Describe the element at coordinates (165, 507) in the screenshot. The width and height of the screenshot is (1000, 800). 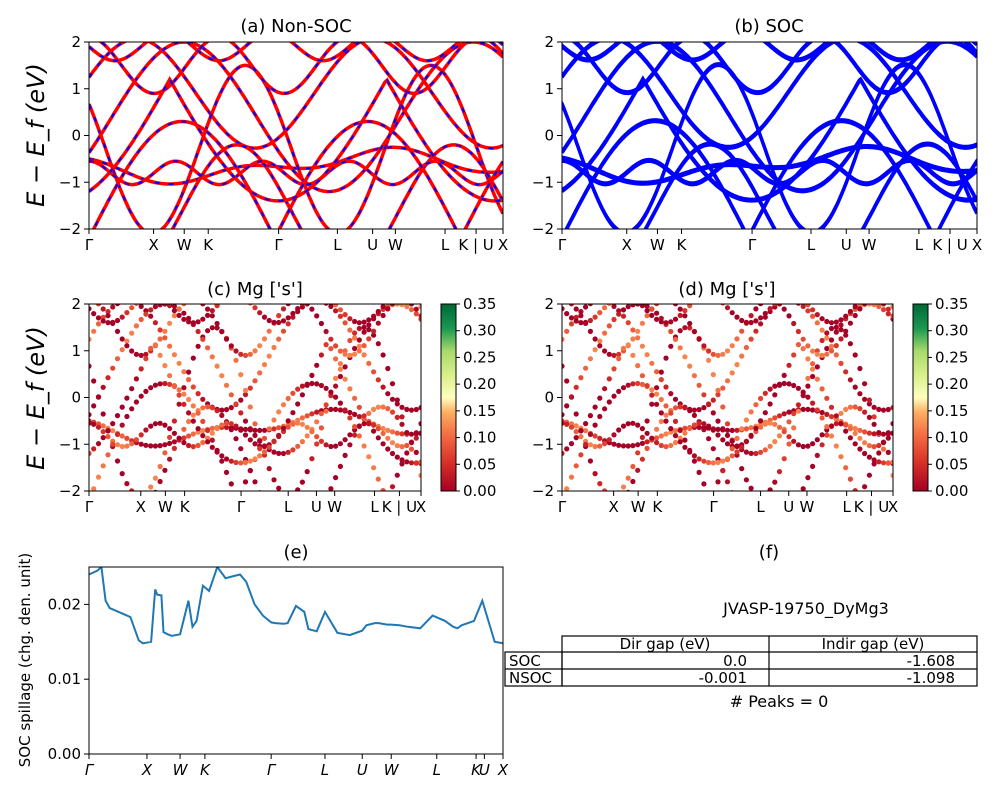
I see `x-tick-label: W` at that location.